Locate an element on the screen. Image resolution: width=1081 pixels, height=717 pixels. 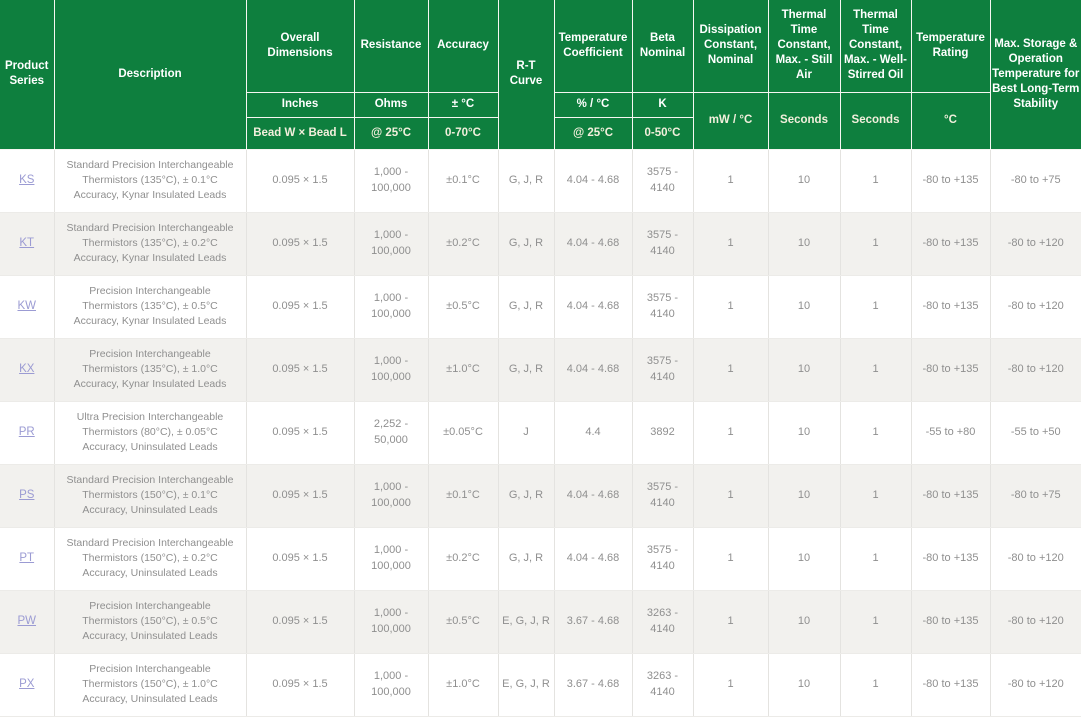
product-series-link: PT is located at coordinates (27, 558).